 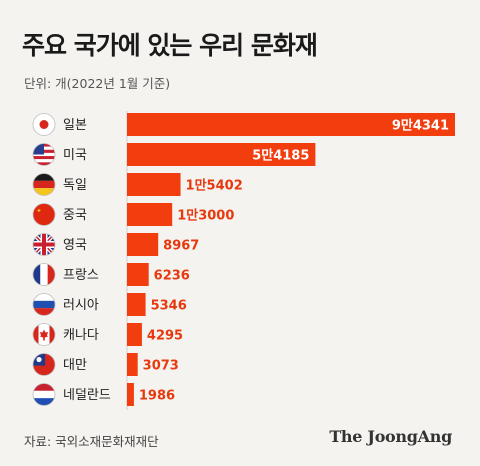 What do you see at coordinates (214, 186) in the screenshot?
I see `value-label: 1만5402` at bounding box center [214, 186].